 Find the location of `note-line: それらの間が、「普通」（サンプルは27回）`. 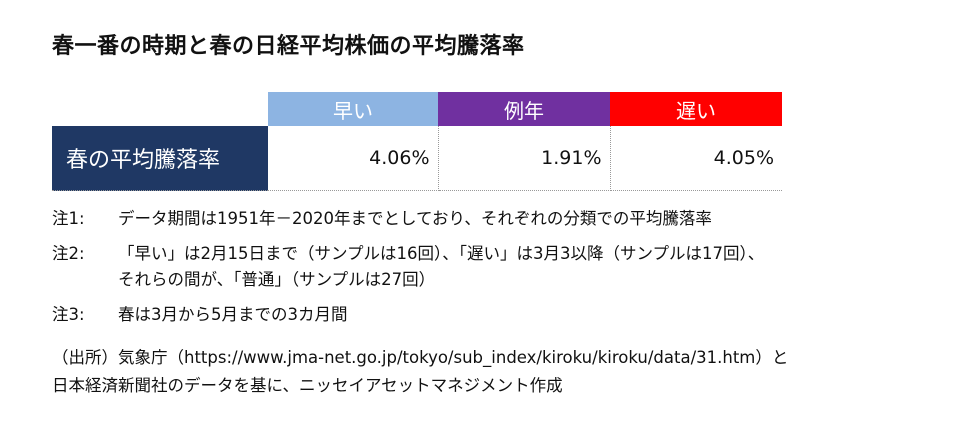

note-line: それらの間が、「普通」（サンプルは27回） is located at coordinates (277, 279).